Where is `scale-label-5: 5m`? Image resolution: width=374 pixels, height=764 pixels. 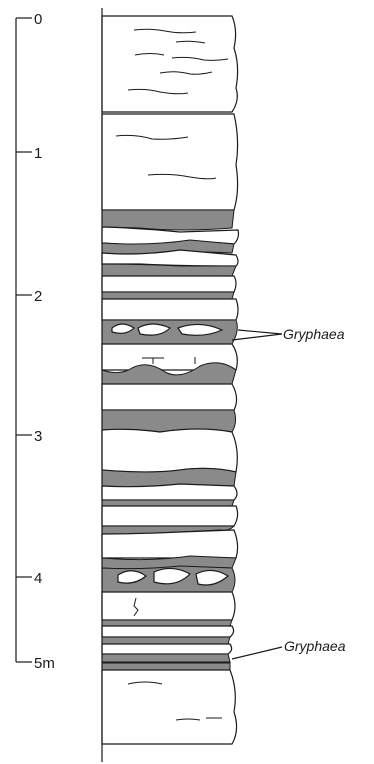 scale-label-5: 5m is located at coordinates (44, 663).